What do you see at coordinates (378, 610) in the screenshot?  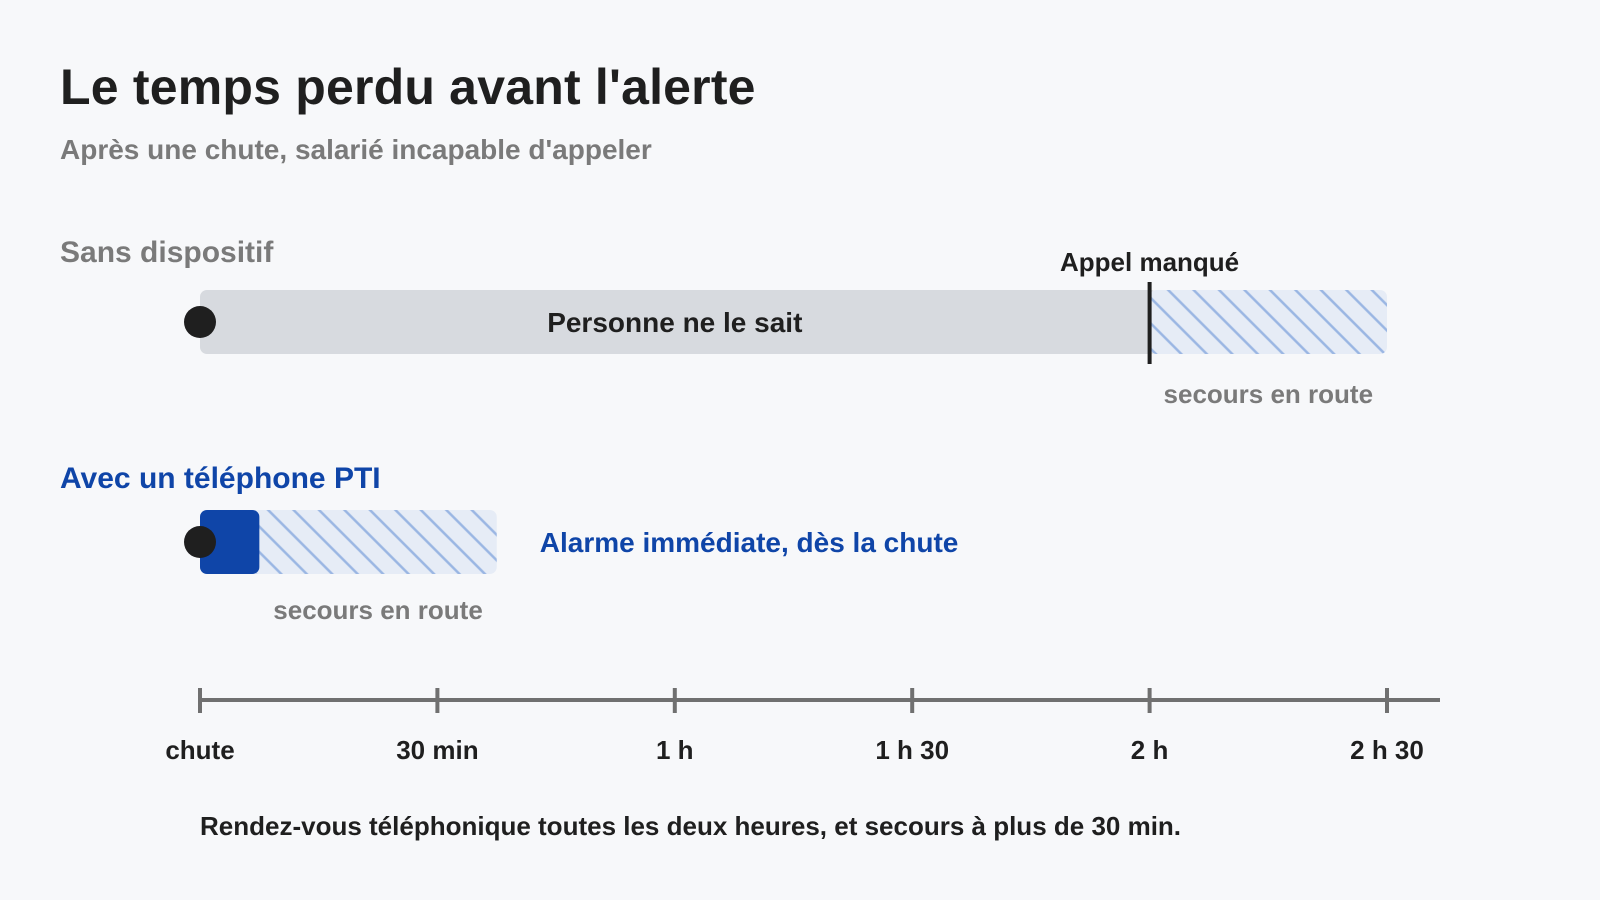 I see `secours-en-route-label-2: secours en route` at bounding box center [378, 610].